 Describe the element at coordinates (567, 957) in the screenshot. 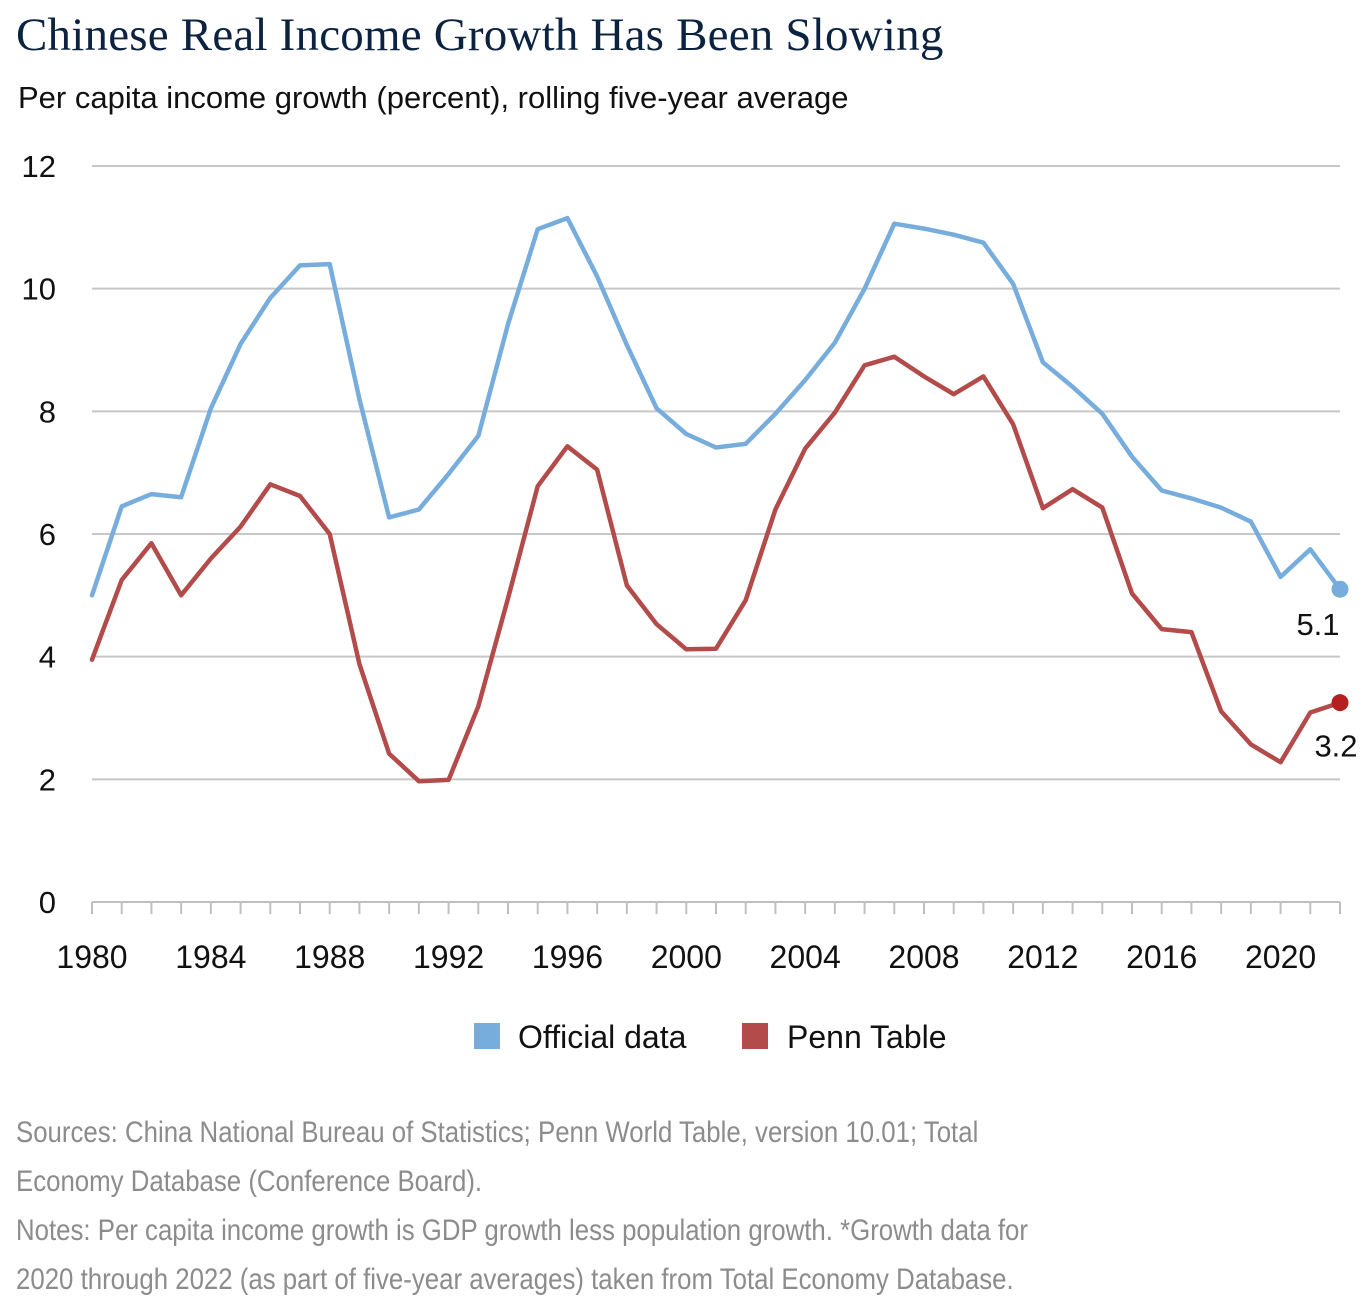

I see `x-tick-label: 1996` at that location.